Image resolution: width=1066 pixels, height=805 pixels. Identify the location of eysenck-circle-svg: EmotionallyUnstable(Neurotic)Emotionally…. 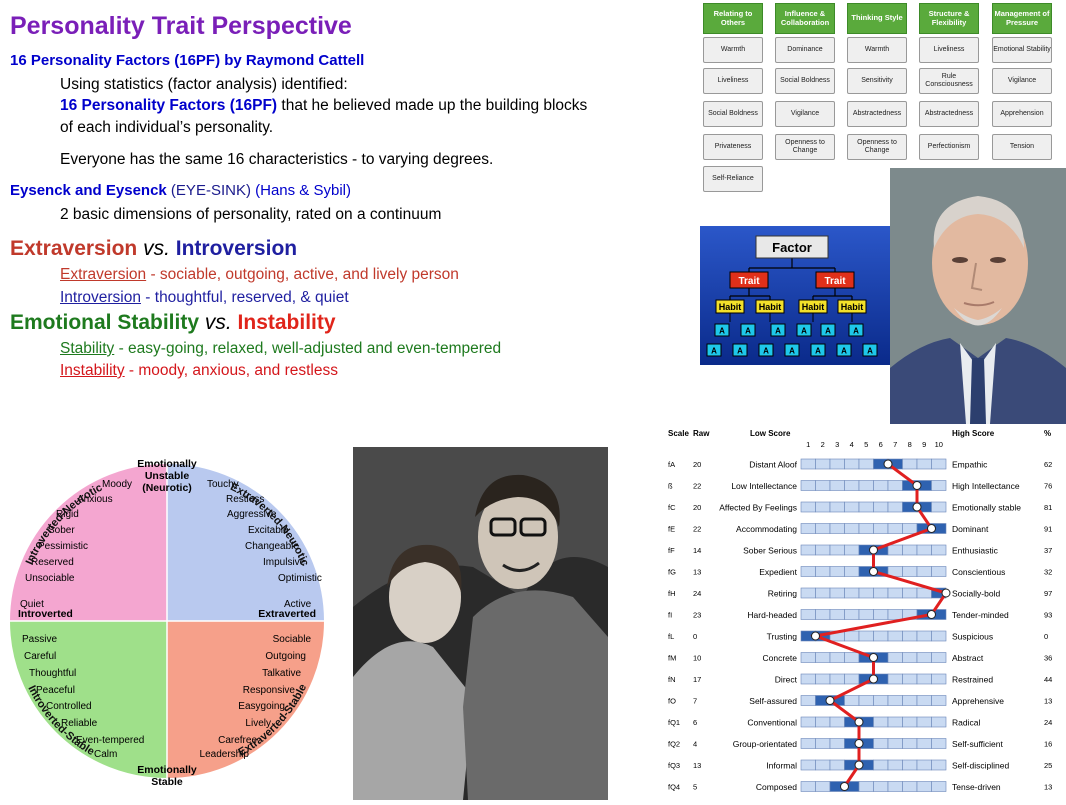
(167, 623).